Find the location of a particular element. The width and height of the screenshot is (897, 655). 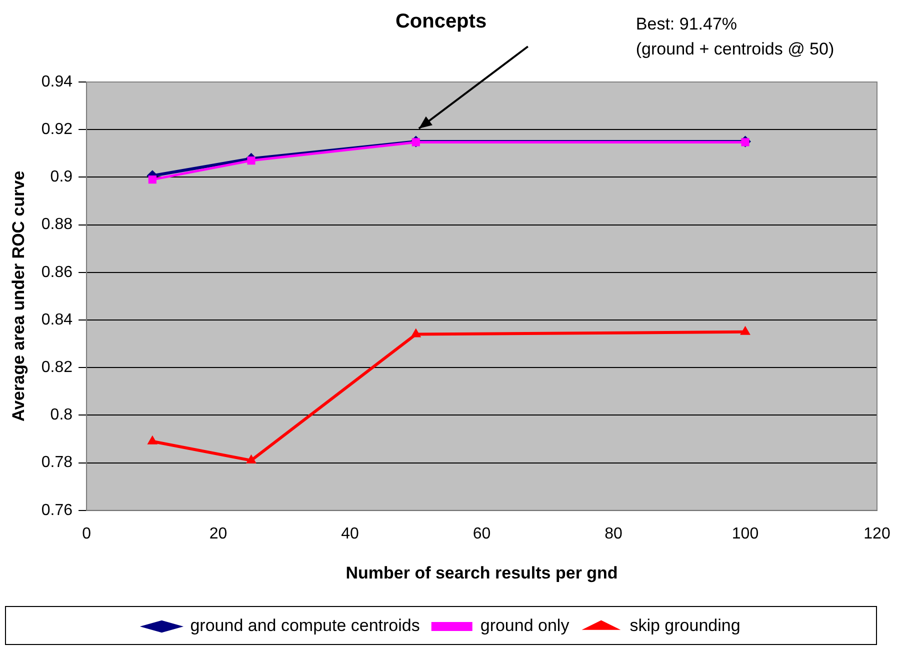

text: Best: 91.47% (ground + centroids @ 50) is located at coordinates (735, 36).